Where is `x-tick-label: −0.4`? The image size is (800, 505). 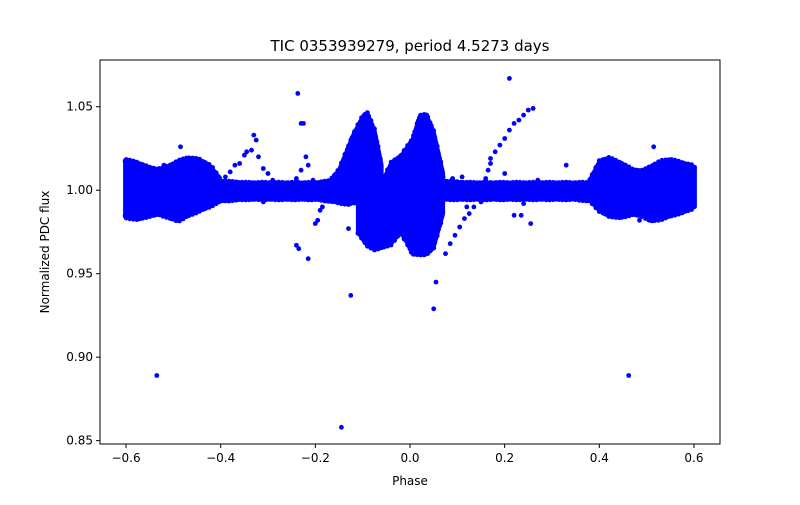 x-tick-label: −0.4 is located at coordinates (220, 458).